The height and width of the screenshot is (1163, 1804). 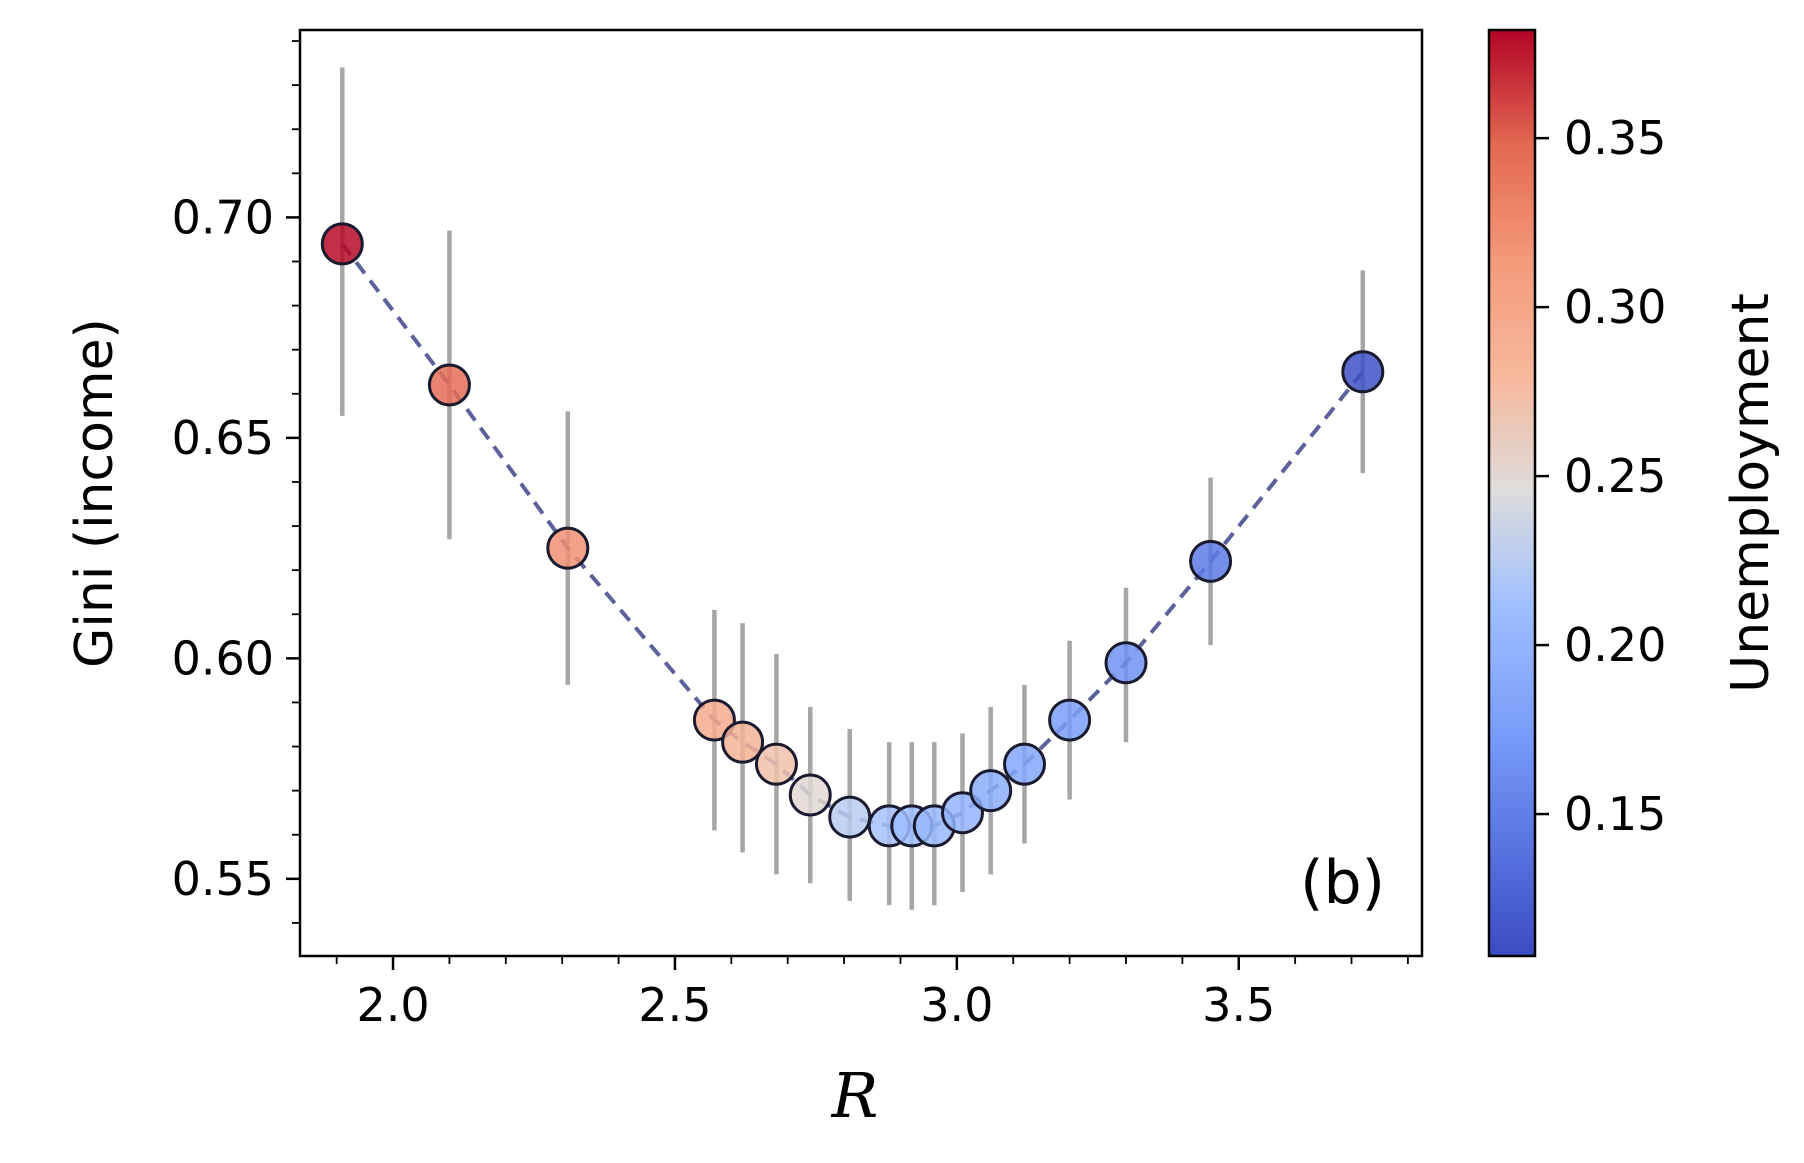 I want to click on x-tick-label: 2.5, so click(x=674, y=1005).